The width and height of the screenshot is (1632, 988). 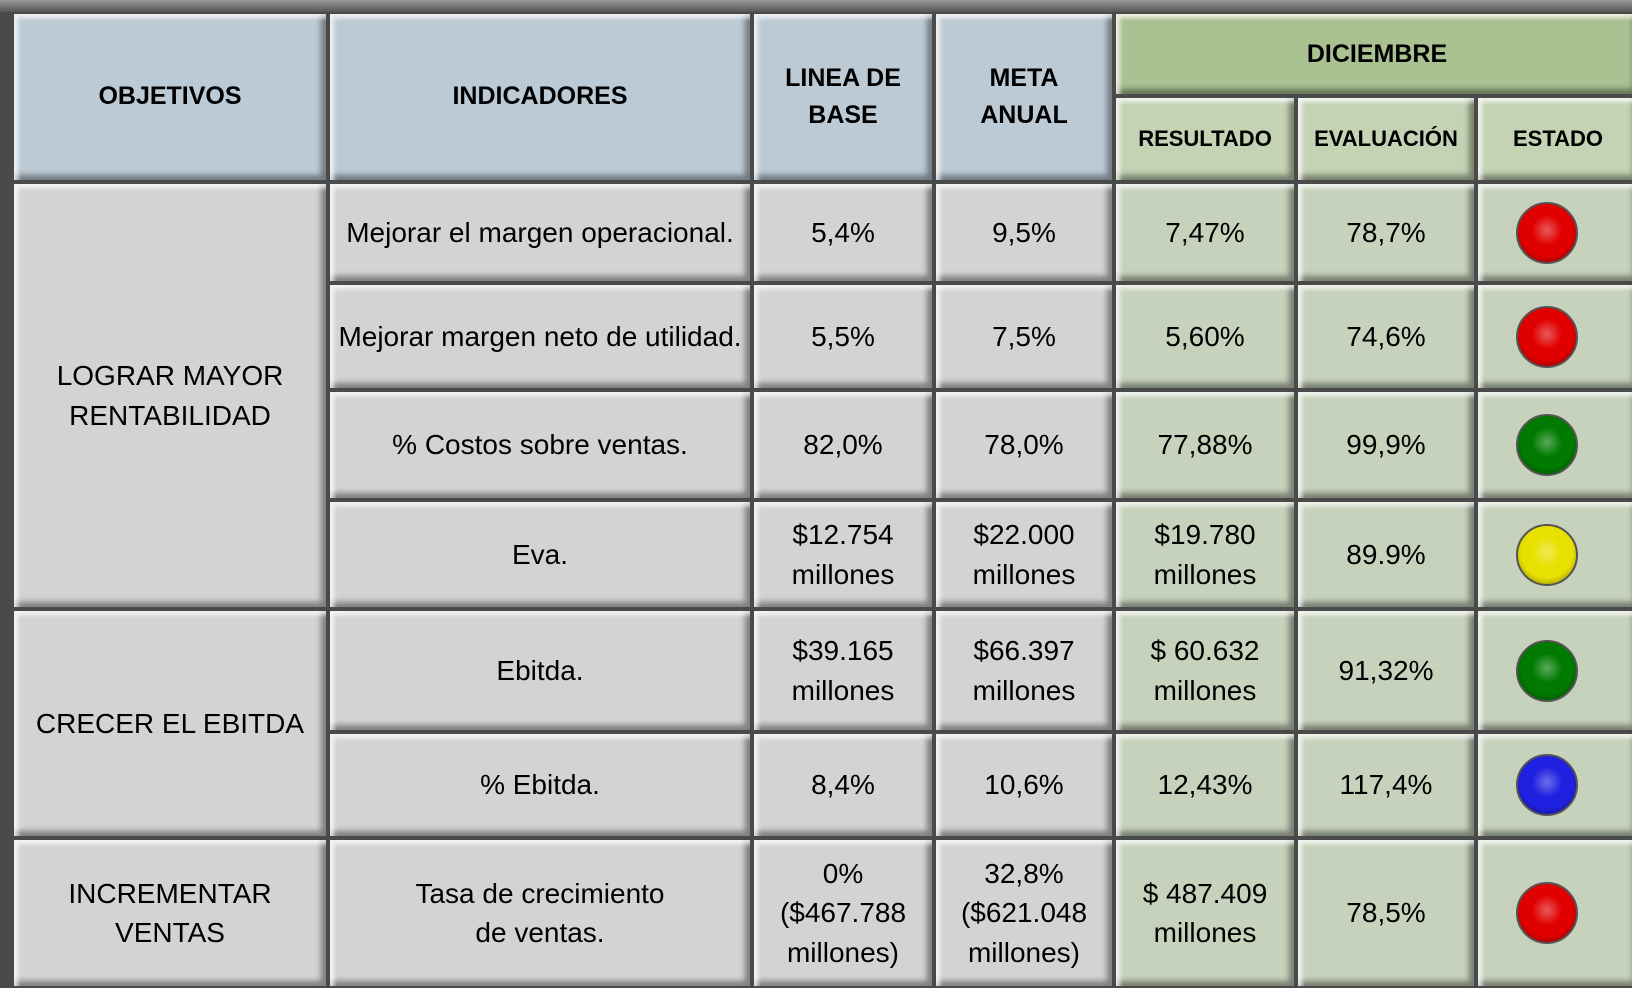 What do you see at coordinates (1024, 554) in the screenshot?
I see `meta-cell: $22.000 millones` at bounding box center [1024, 554].